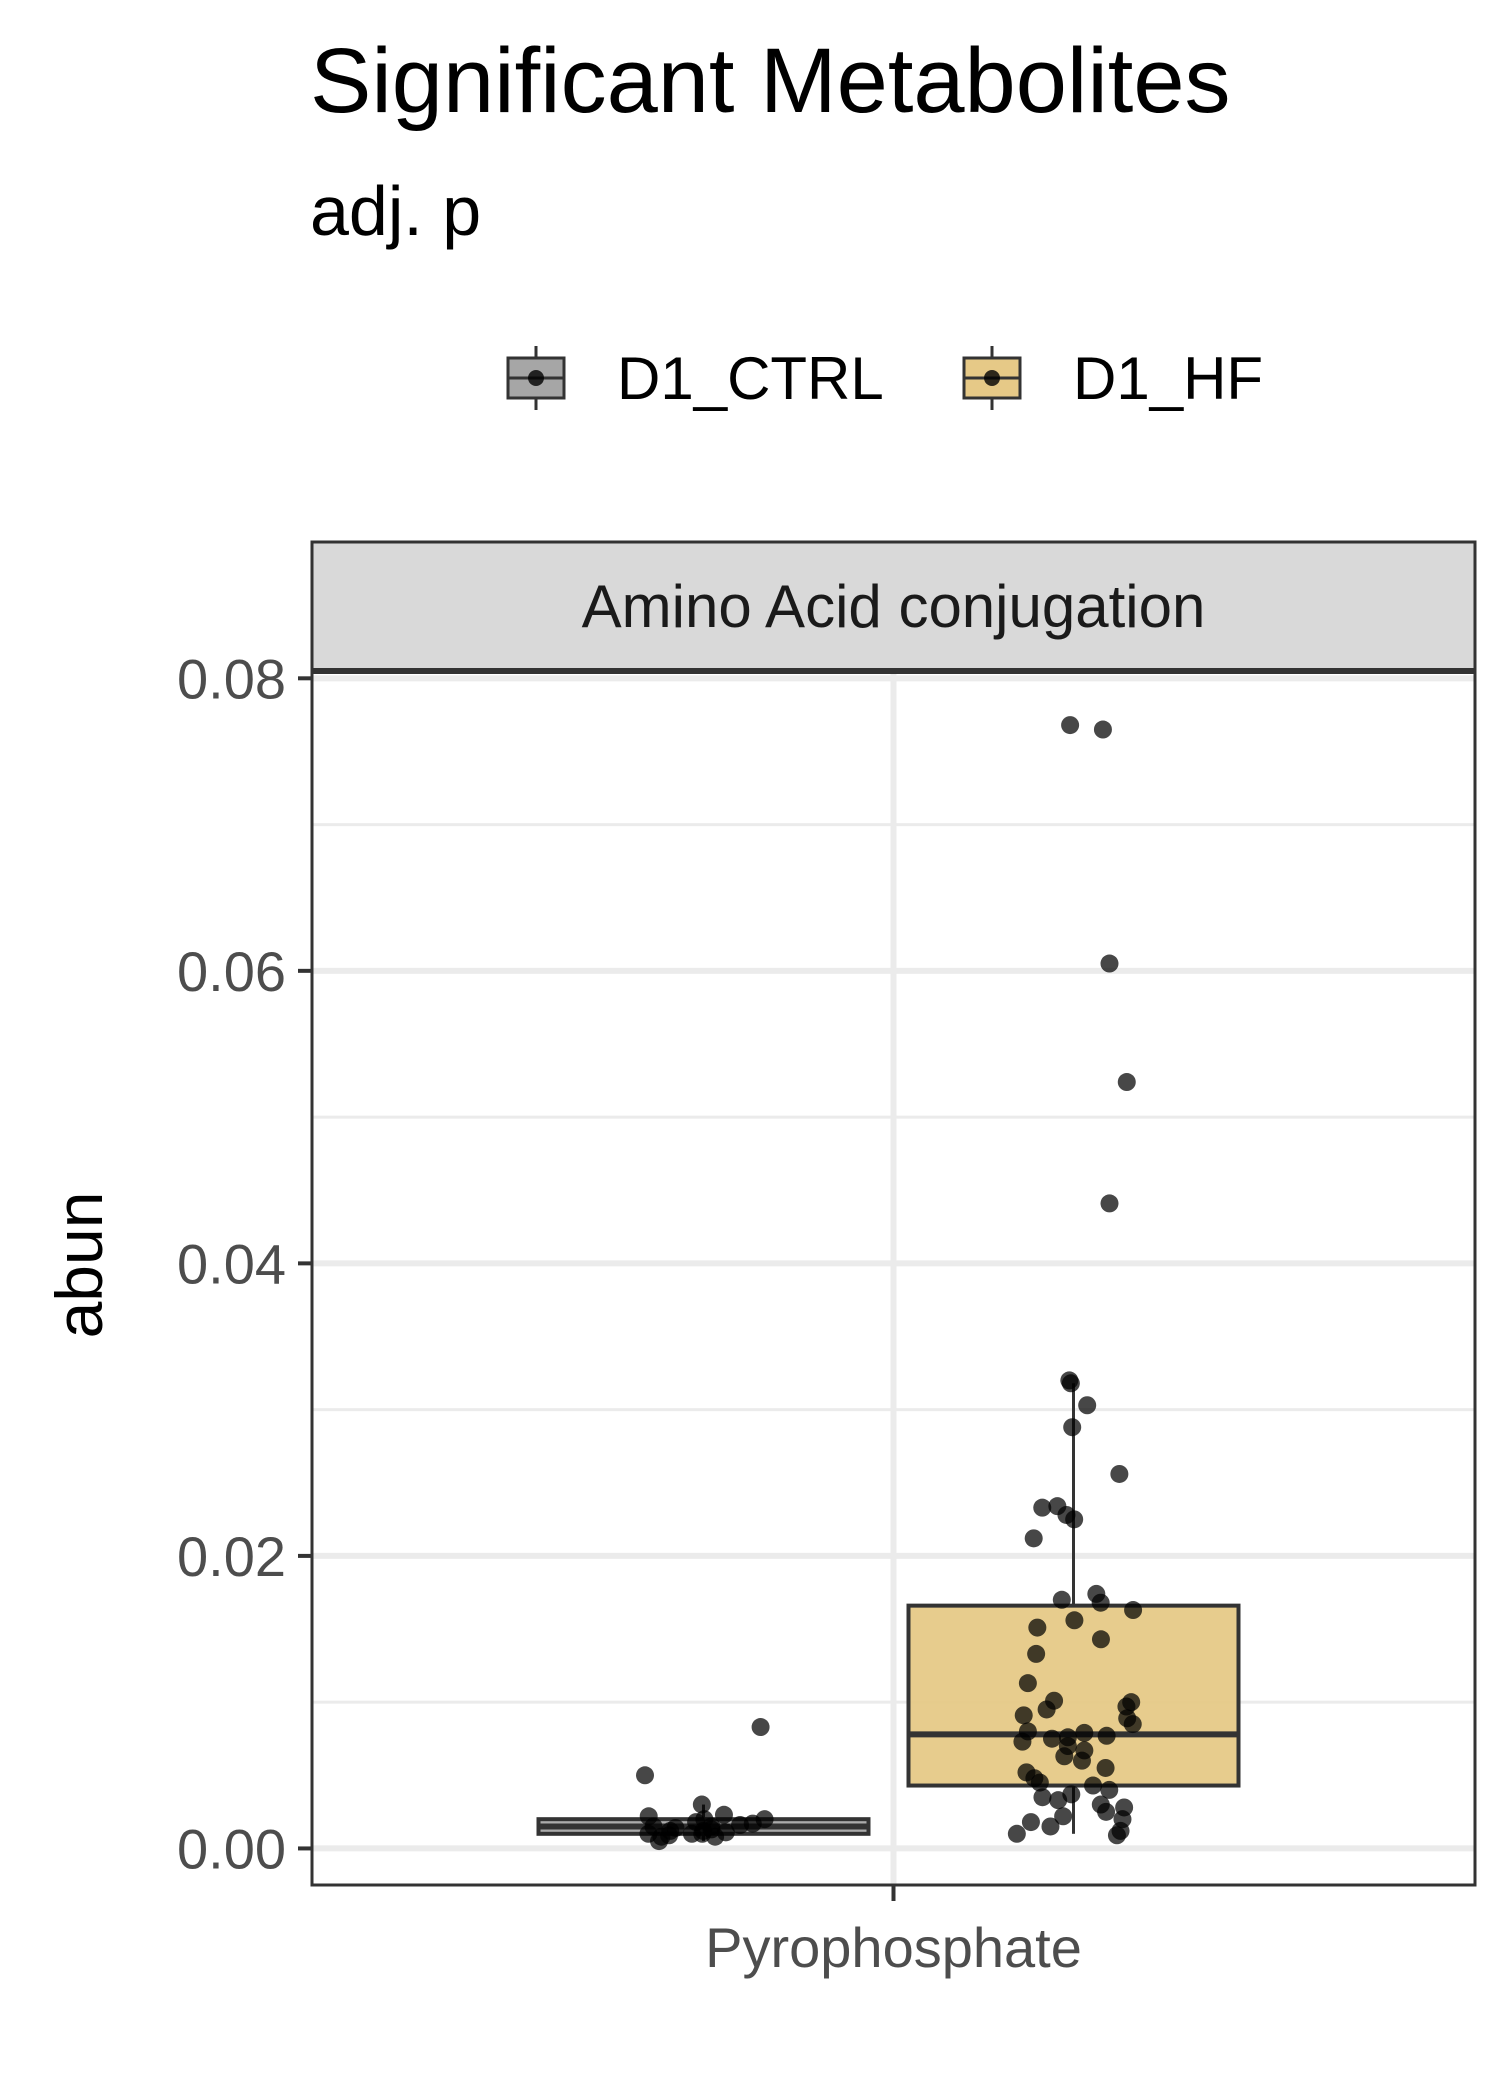  I want to click on y-tick-label: 0.06, so click(231, 971).